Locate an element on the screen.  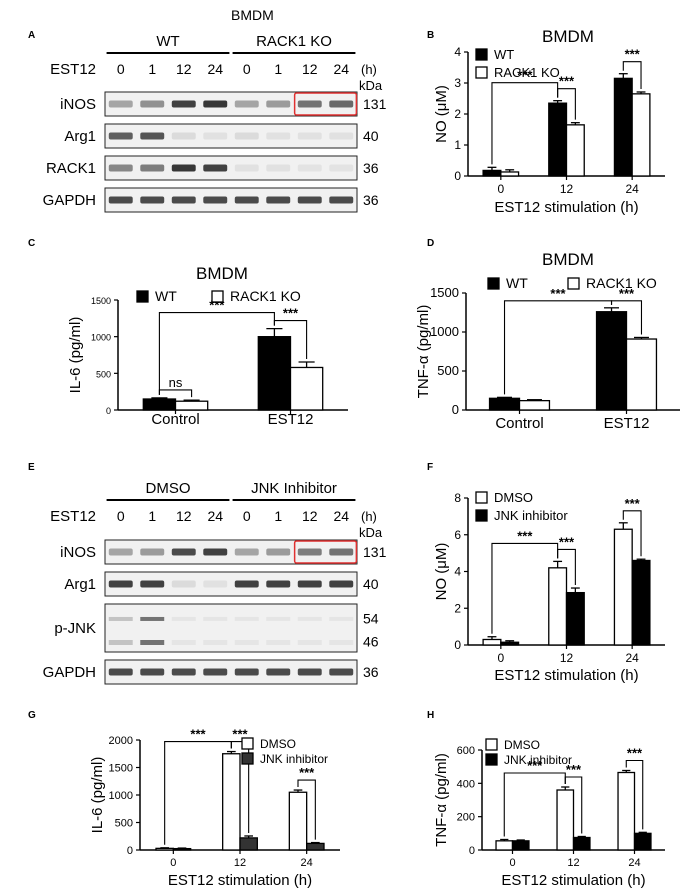
panel-letter-a: A is located at coordinates (31, 35).